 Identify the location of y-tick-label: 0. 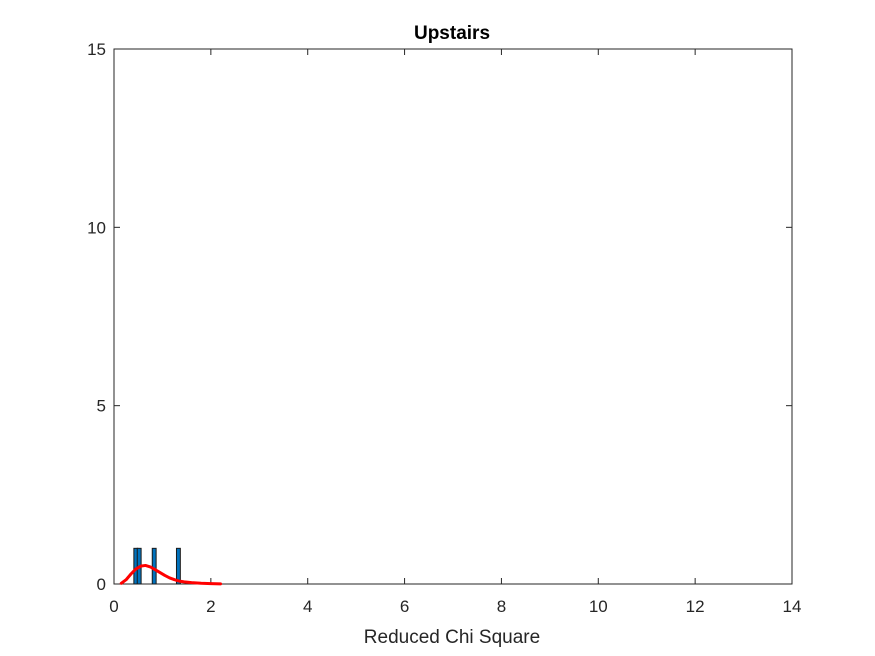
(101, 584).